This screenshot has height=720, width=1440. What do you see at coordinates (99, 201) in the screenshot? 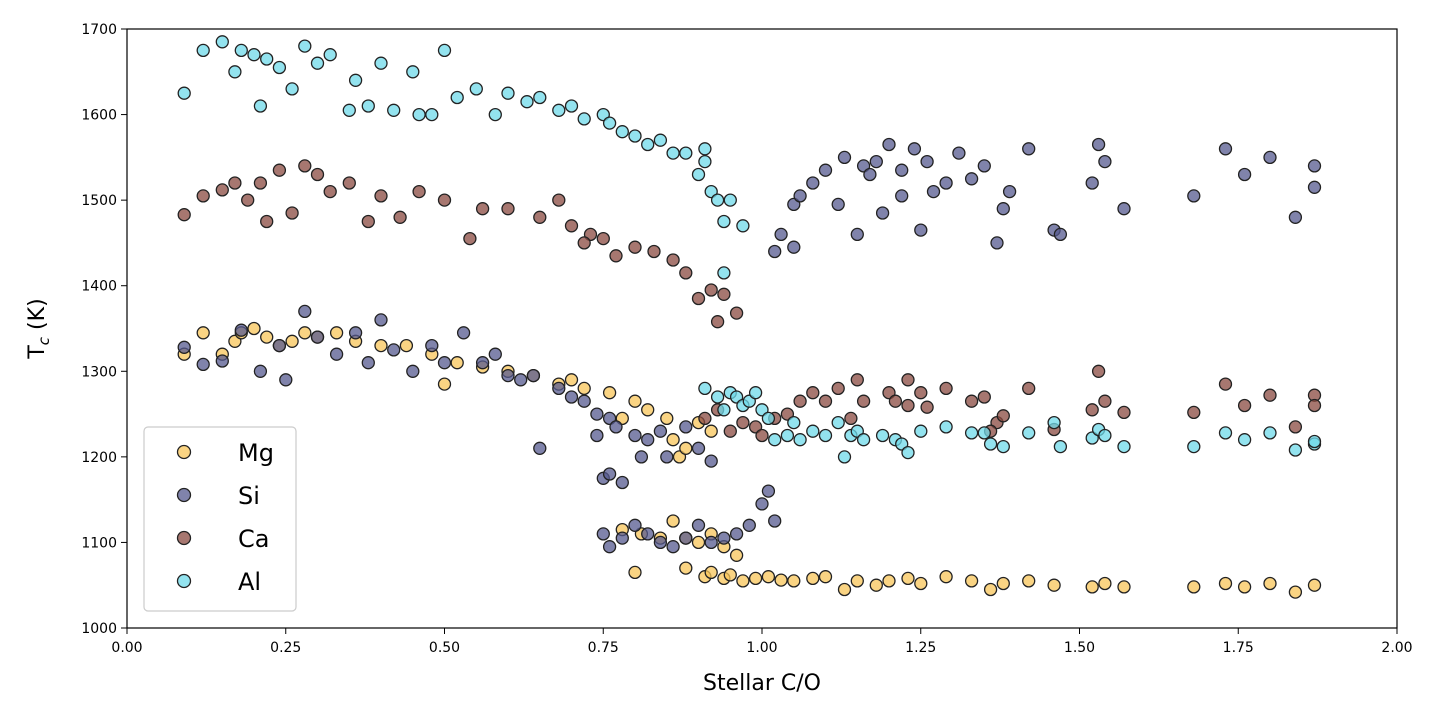
I see `y-tick-label: 1500` at bounding box center [99, 201].